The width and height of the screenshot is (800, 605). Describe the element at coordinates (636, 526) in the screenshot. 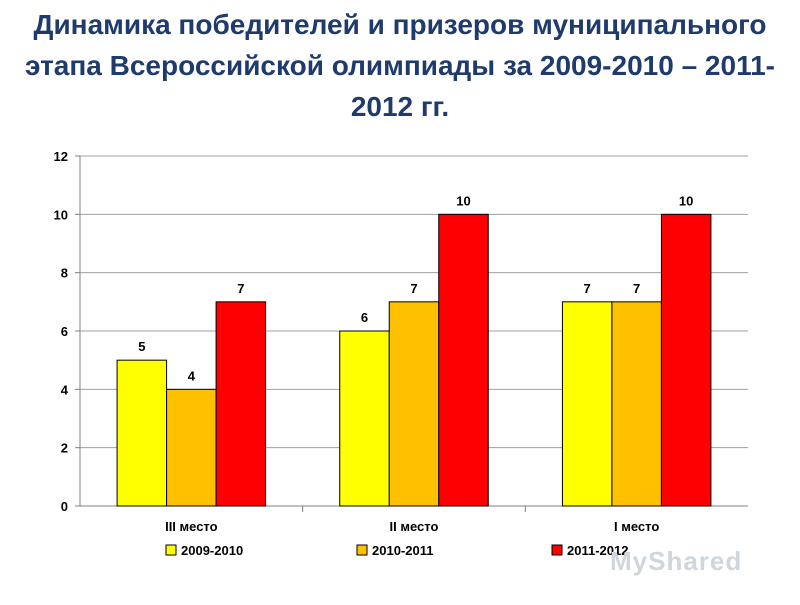

I see `x-tick-label: I место` at that location.